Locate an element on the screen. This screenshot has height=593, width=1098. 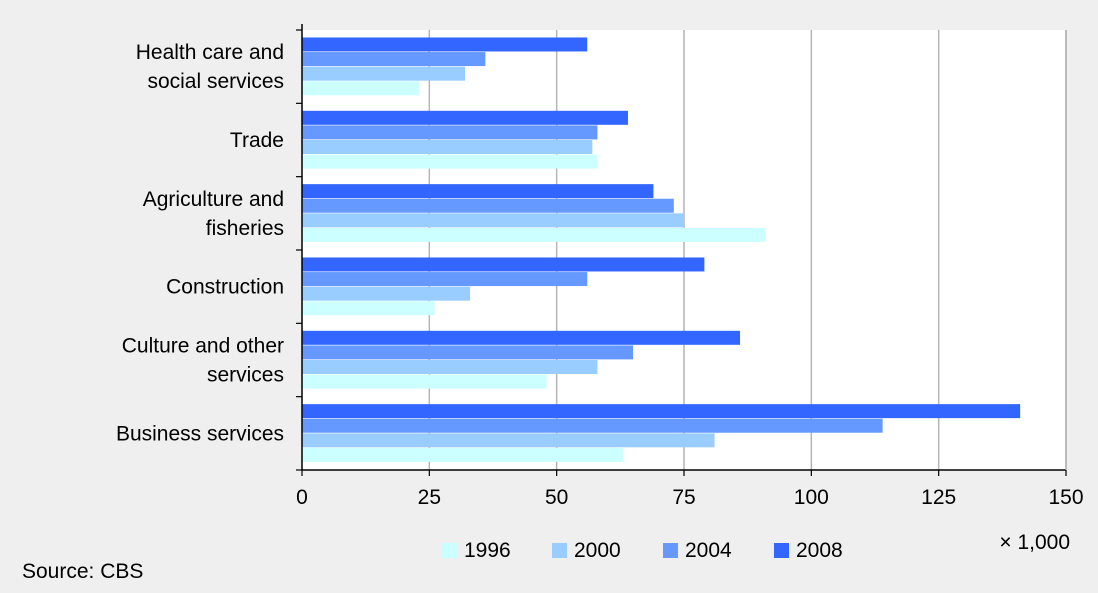
category-label-2: Agriculture and fisheries is located at coordinates (213, 213).